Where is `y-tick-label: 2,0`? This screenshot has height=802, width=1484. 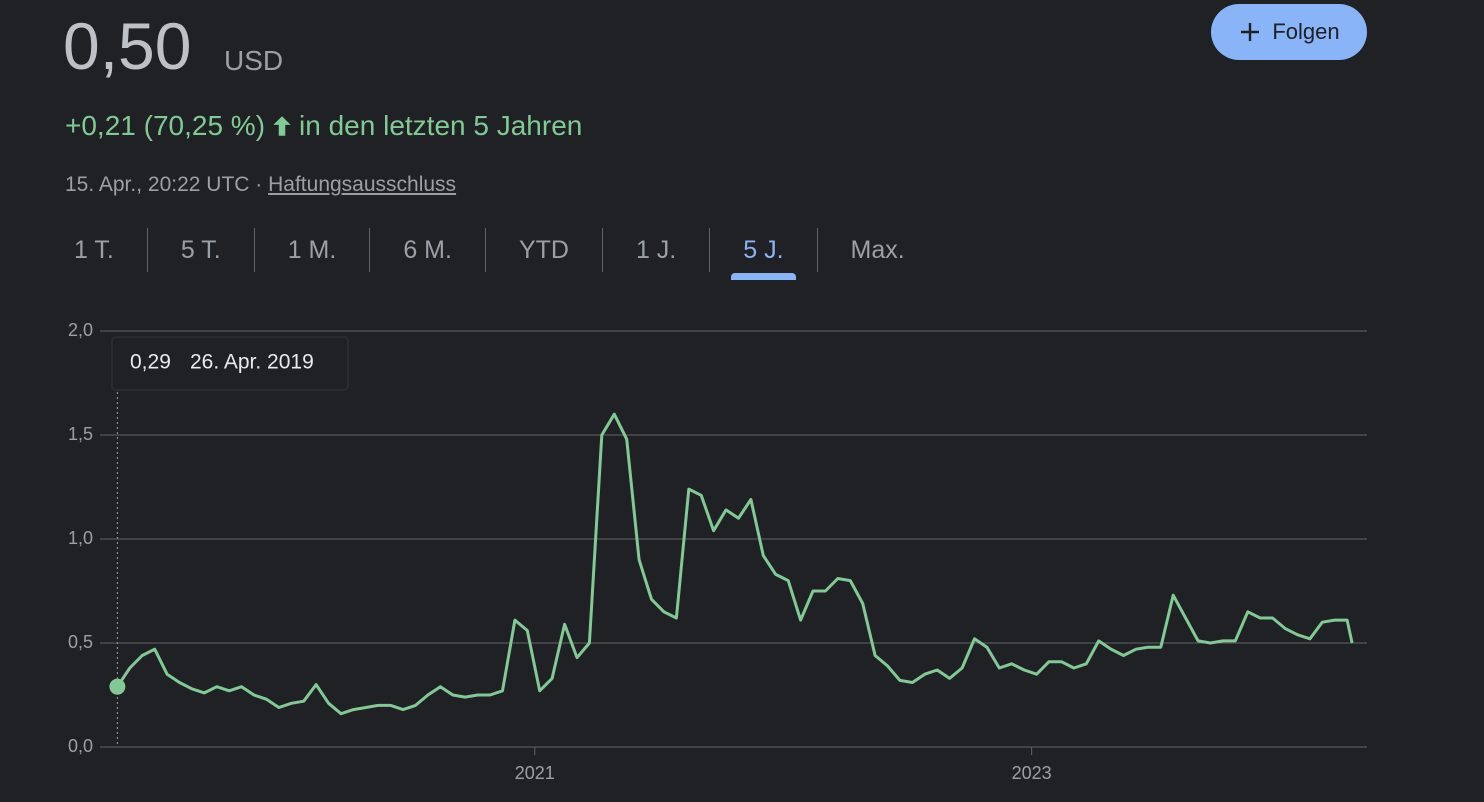
y-tick-label: 2,0 is located at coordinates (80, 330).